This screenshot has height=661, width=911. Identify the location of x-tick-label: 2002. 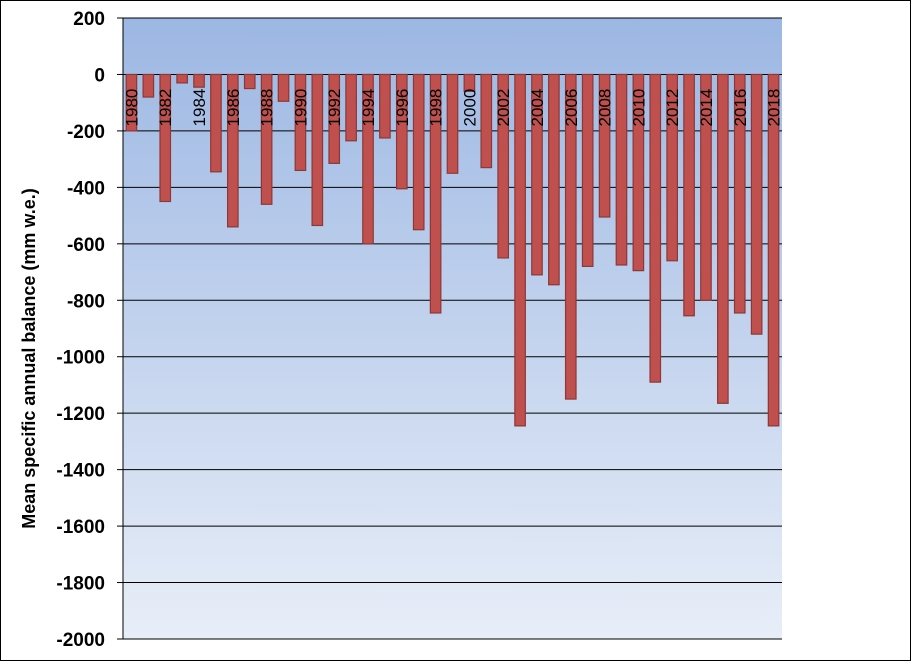
(503, 108).